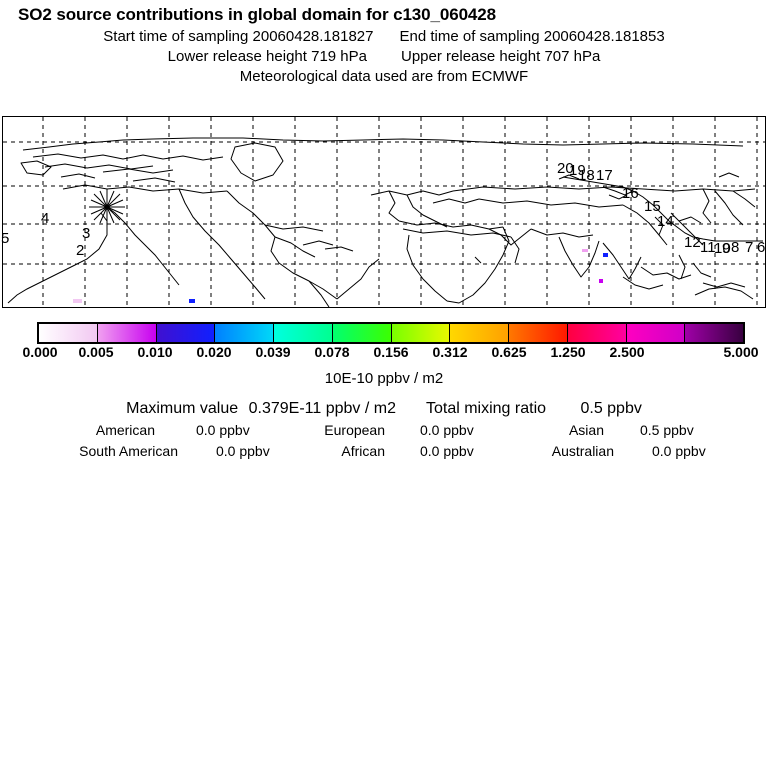  Describe the element at coordinates (741, 352) in the screenshot. I see `colorbar-tick-11: 5.000` at that location.